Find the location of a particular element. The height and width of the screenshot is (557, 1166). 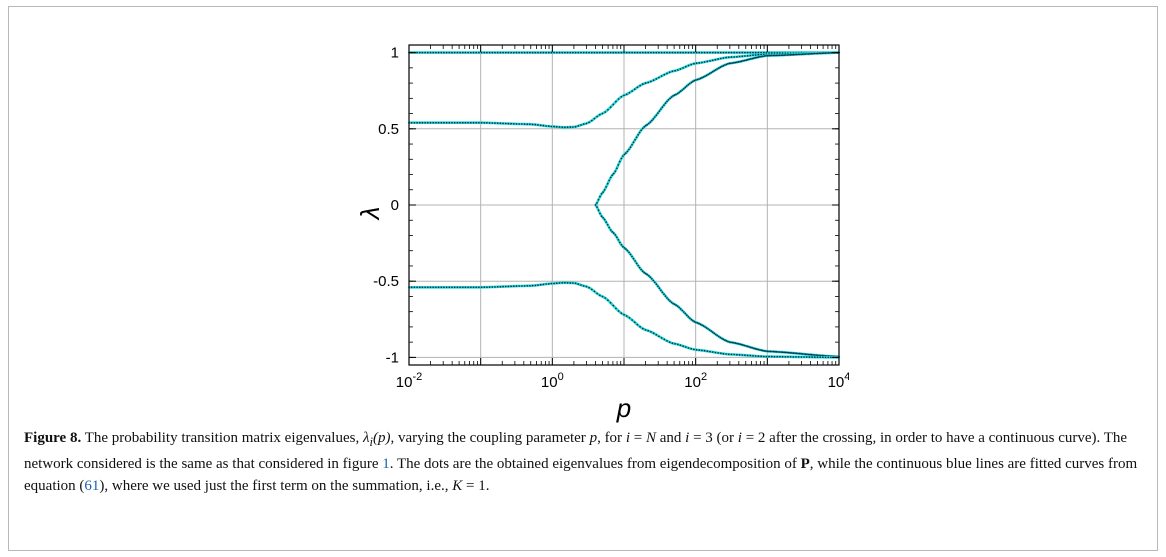

x-axis-label: p is located at coordinates (623, 408).